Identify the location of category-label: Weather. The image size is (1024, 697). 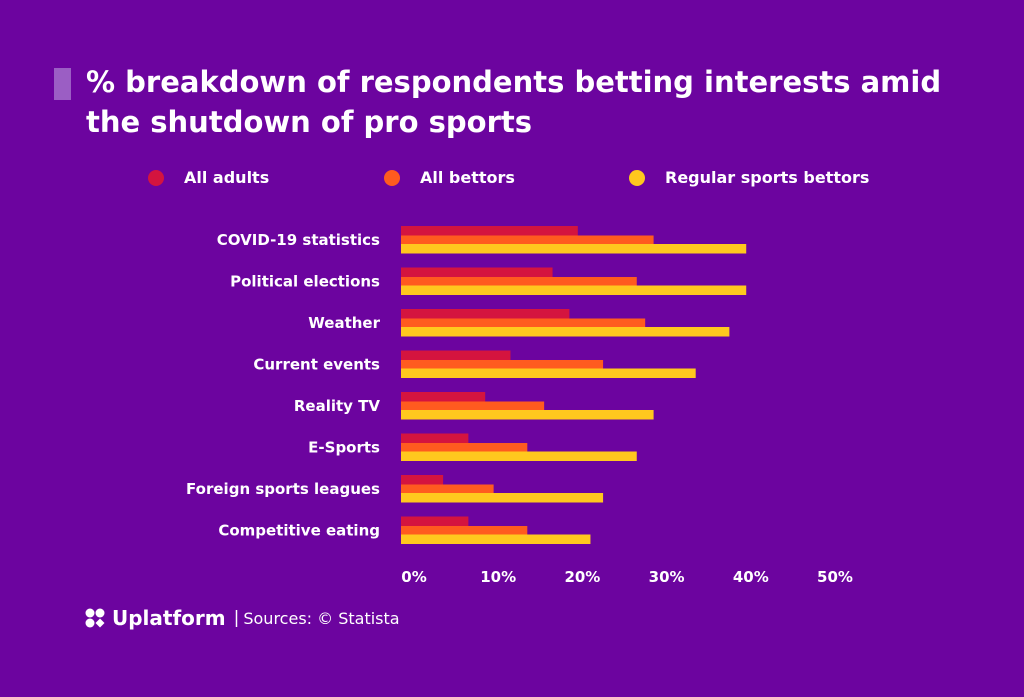
(344, 323).